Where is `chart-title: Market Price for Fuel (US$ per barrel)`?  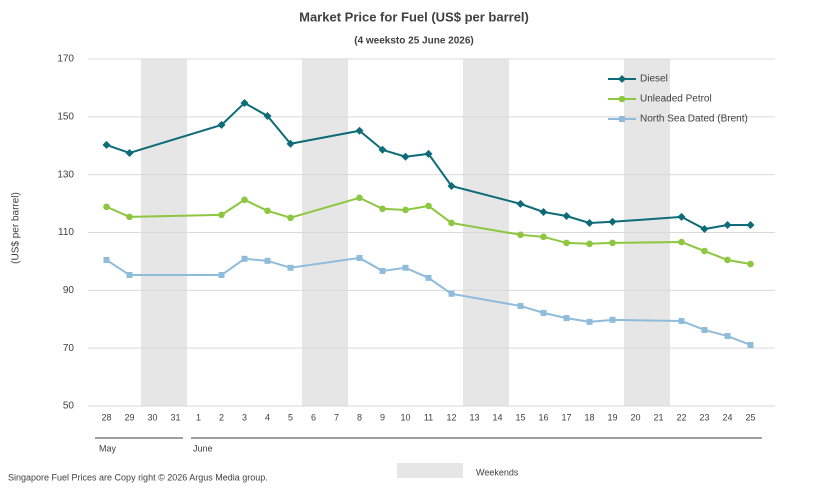 chart-title: Market Price for Fuel (US$ per barrel) is located at coordinates (414, 16).